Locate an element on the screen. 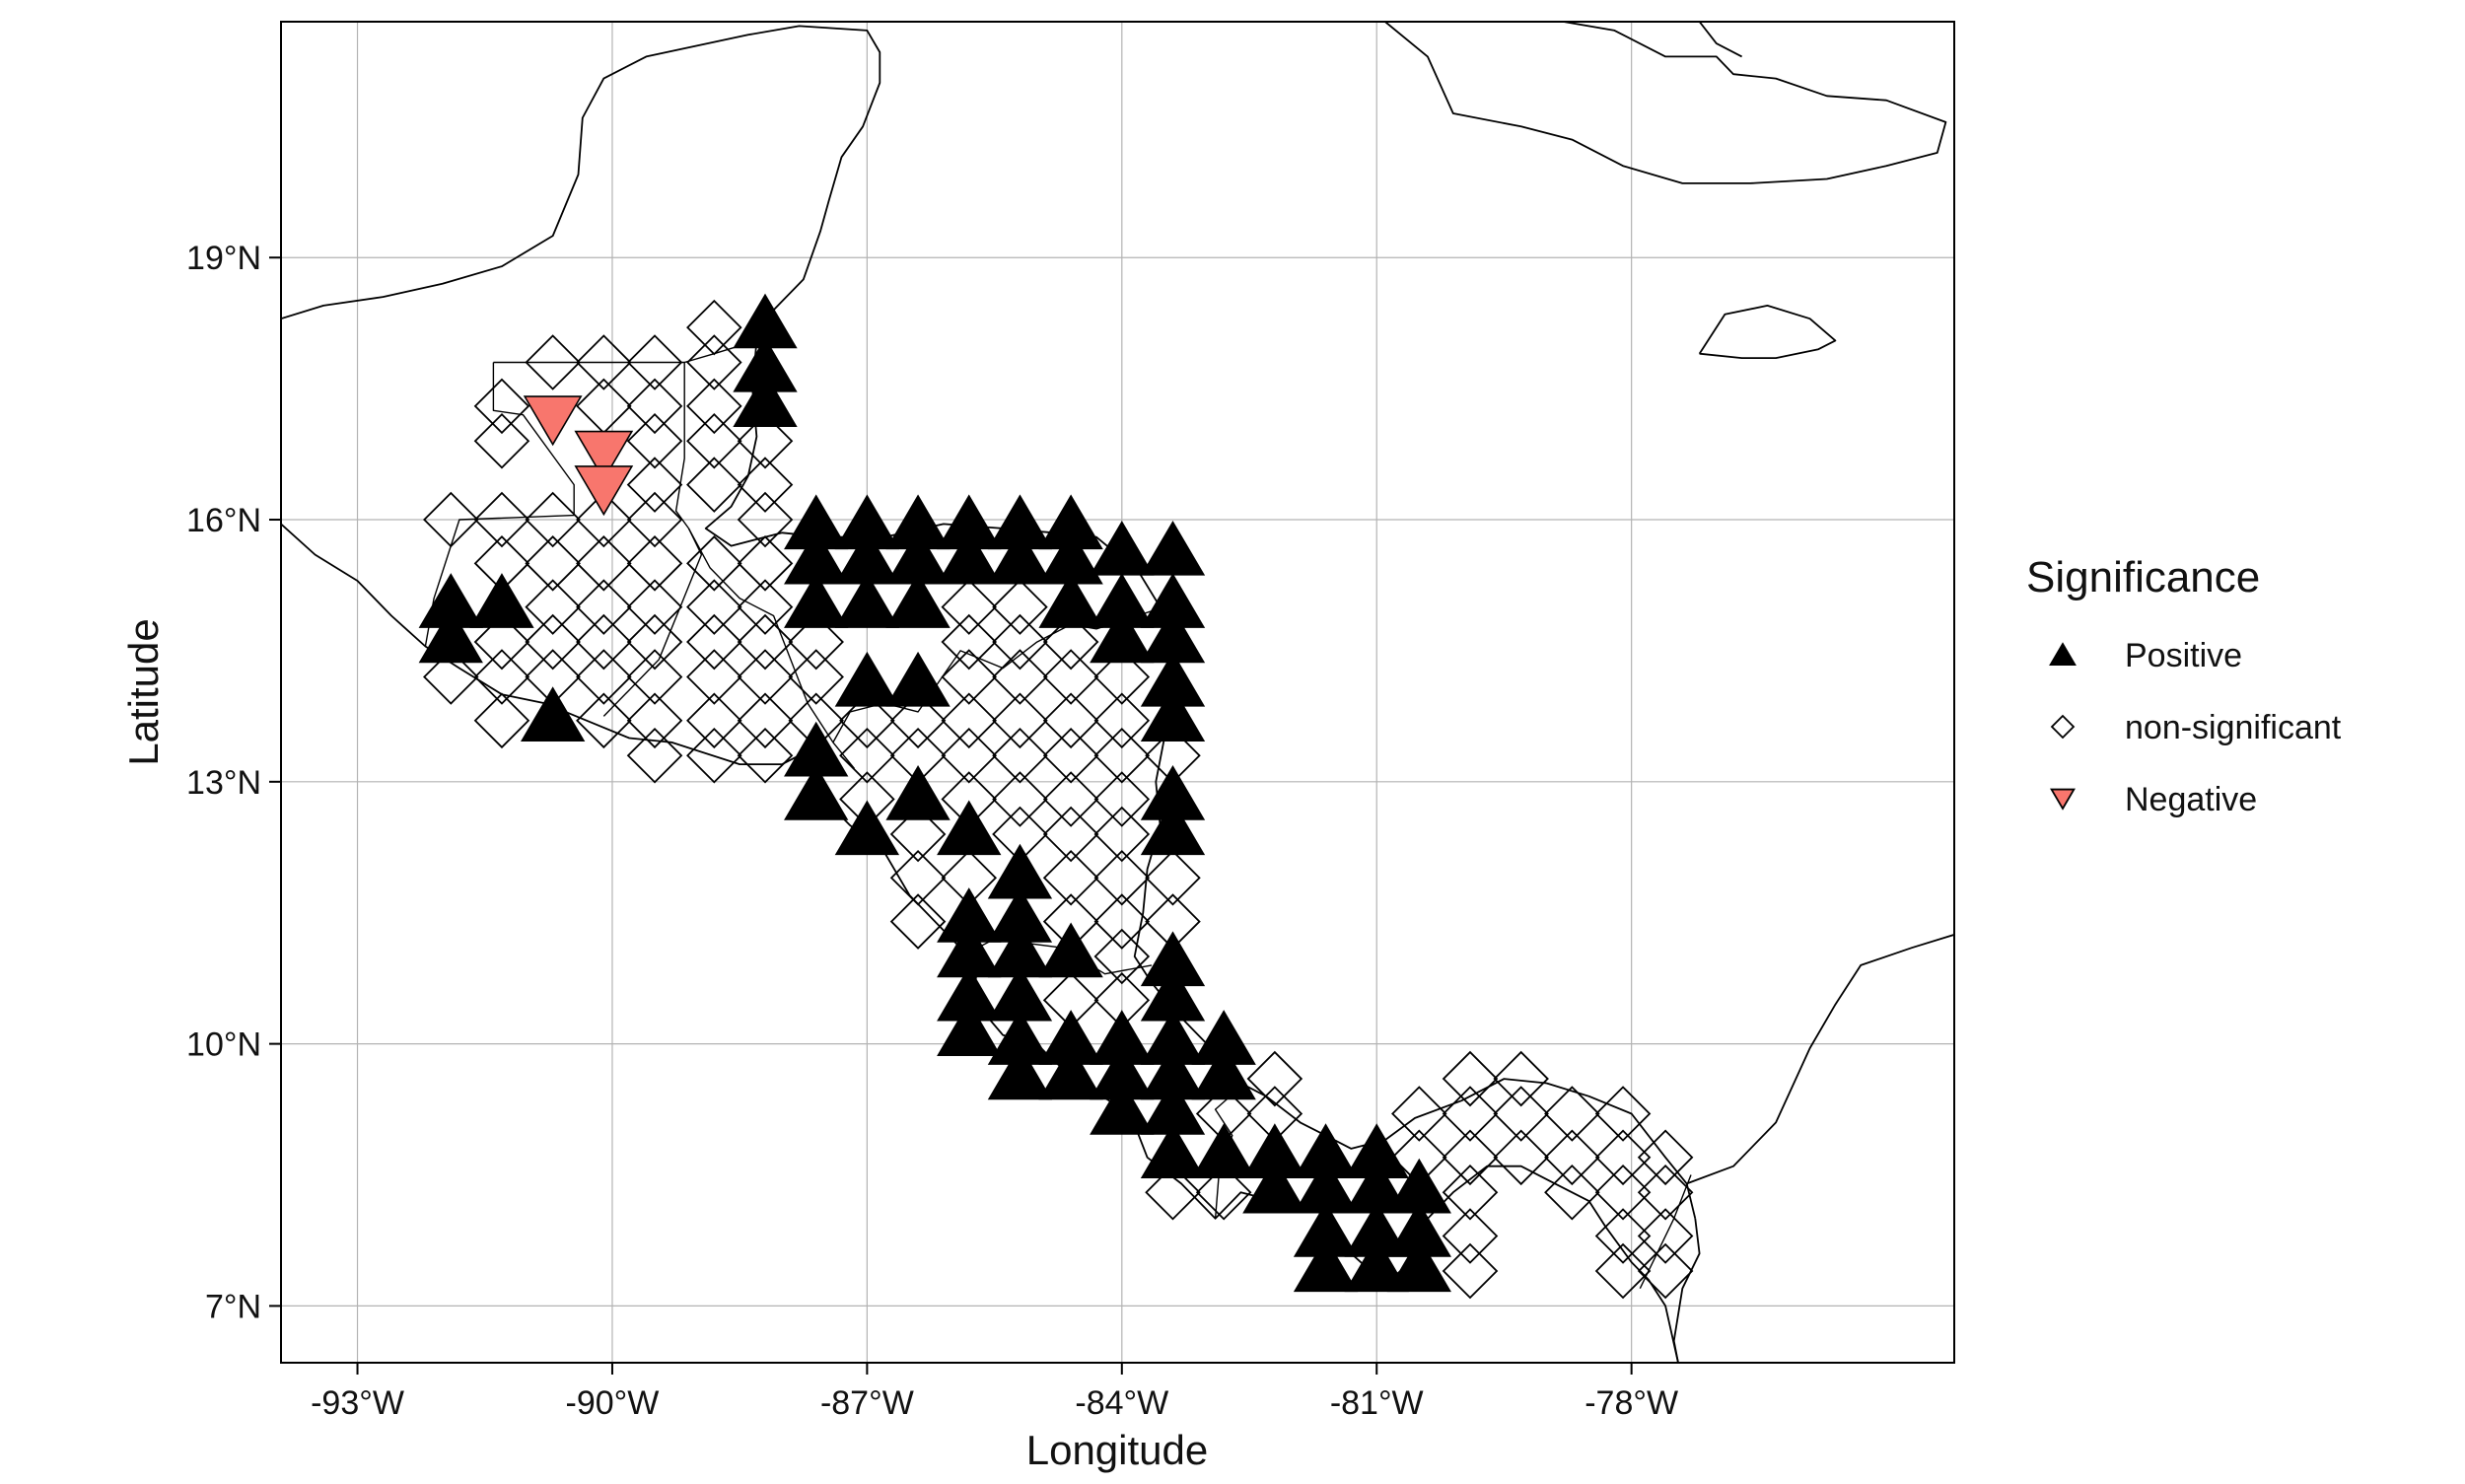 This screenshot has height=1484, width=2465. y-tick-label: 13°N is located at coordinates (224, 783).